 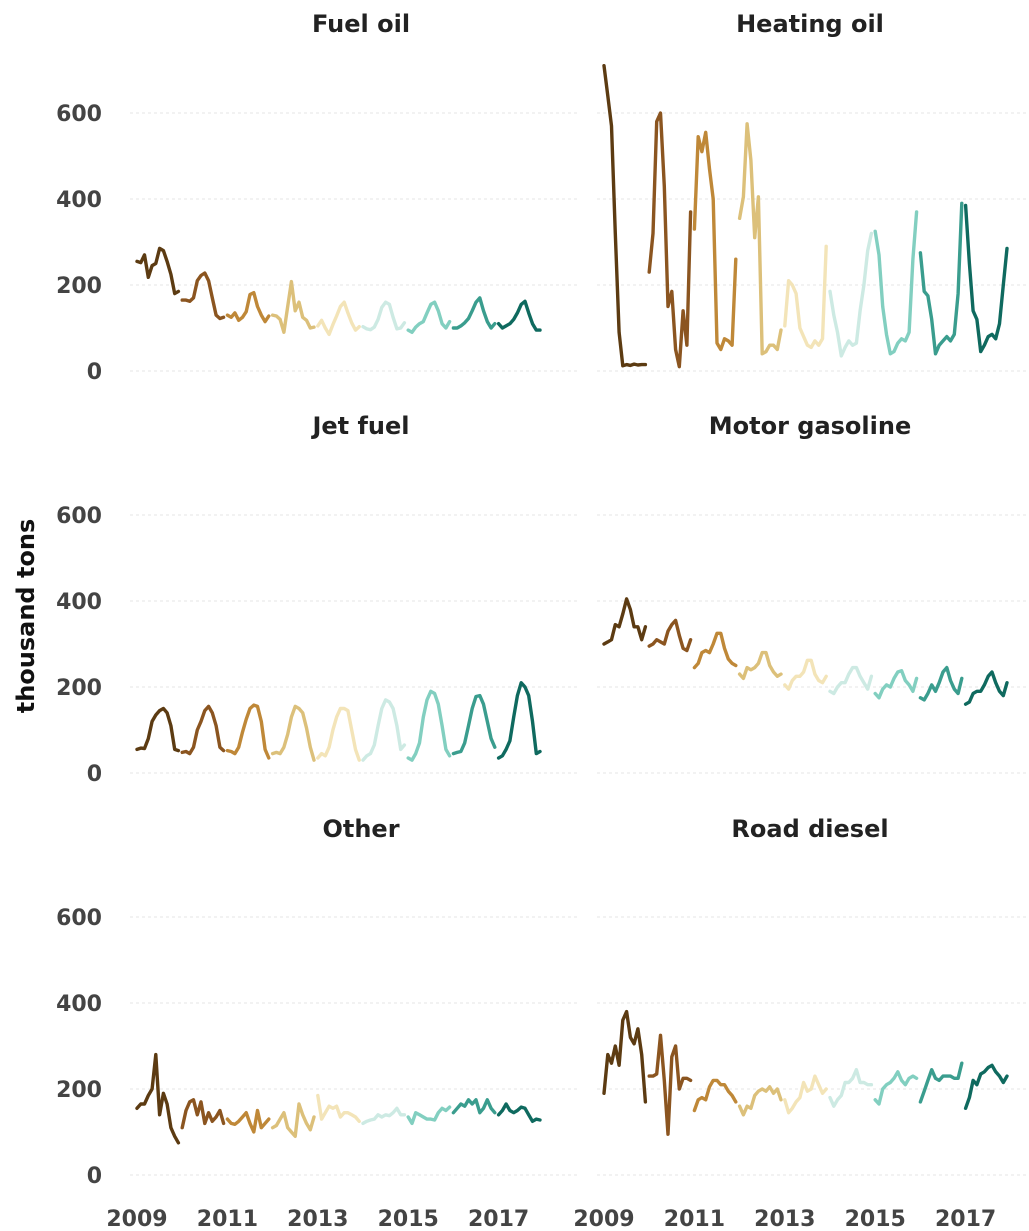 I want to click on panel-motor-gasoline: Motor gasoline, so click(x=813, y=593).